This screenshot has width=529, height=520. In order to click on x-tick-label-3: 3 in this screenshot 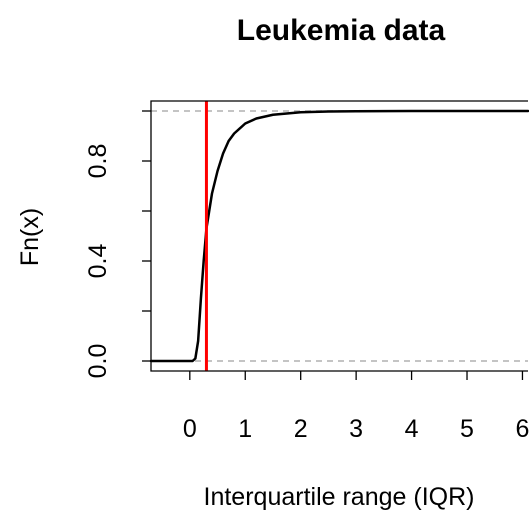, I will do `click(356, 429)`.